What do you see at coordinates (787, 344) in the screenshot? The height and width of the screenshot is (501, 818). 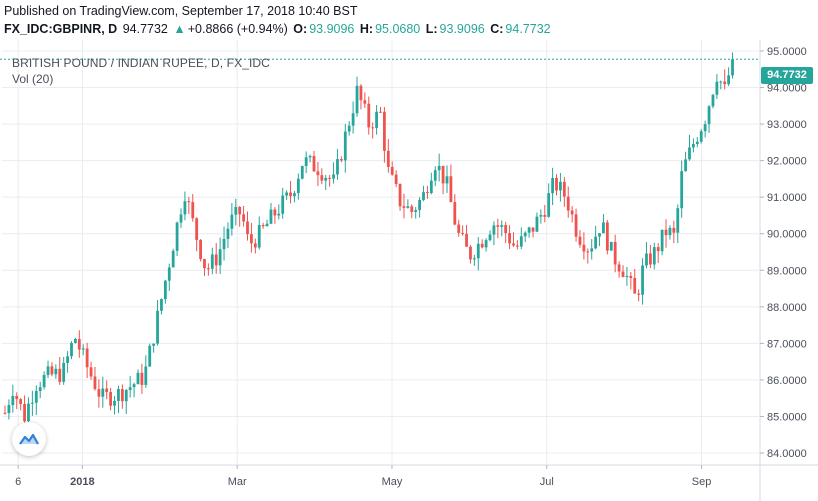 I see `y-tick-label: 87.0000` at bounding box center [787, 344].